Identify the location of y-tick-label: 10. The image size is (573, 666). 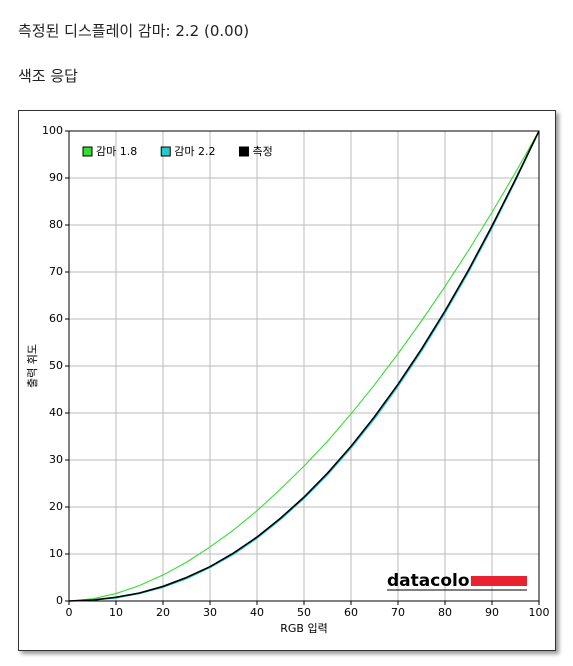
(56, 553).